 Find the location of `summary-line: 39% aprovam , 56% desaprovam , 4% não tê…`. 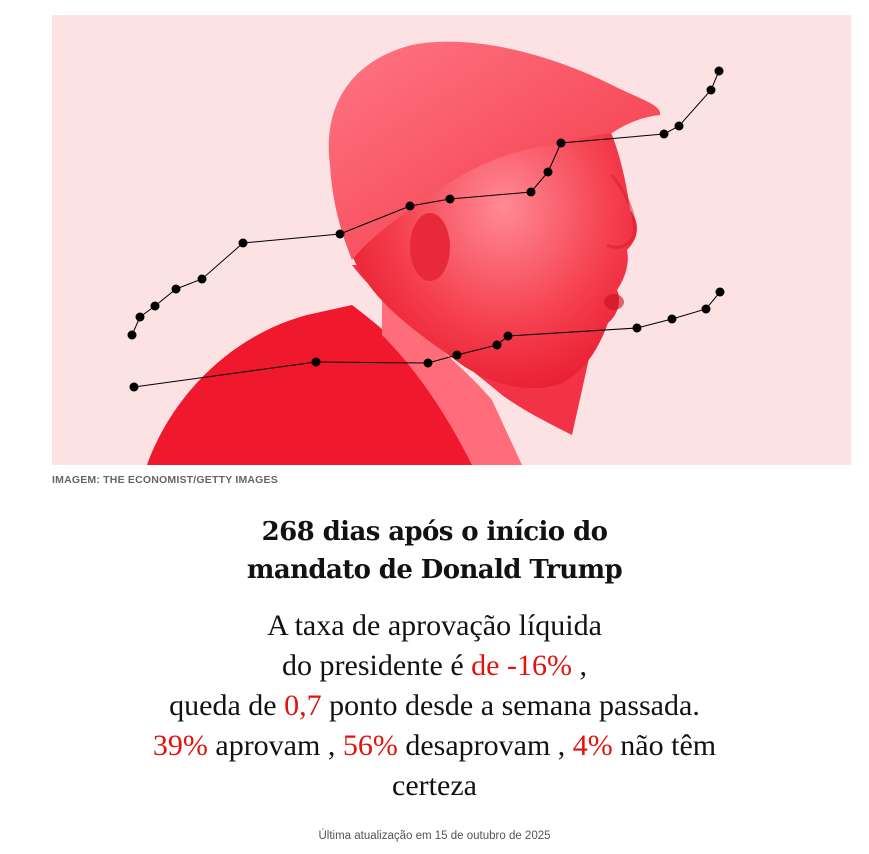

summary-line: 39% aprovam , 56% desaprovam , 4% não tê… is located at coordinates (434, 746).